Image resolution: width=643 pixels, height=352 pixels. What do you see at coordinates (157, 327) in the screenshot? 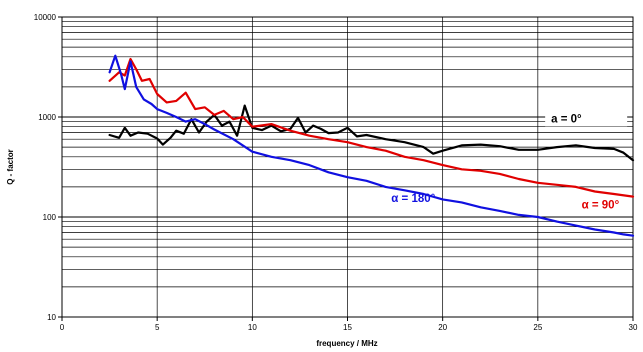
I see `x-tick-label: 5` at bounding box center [157, 327].